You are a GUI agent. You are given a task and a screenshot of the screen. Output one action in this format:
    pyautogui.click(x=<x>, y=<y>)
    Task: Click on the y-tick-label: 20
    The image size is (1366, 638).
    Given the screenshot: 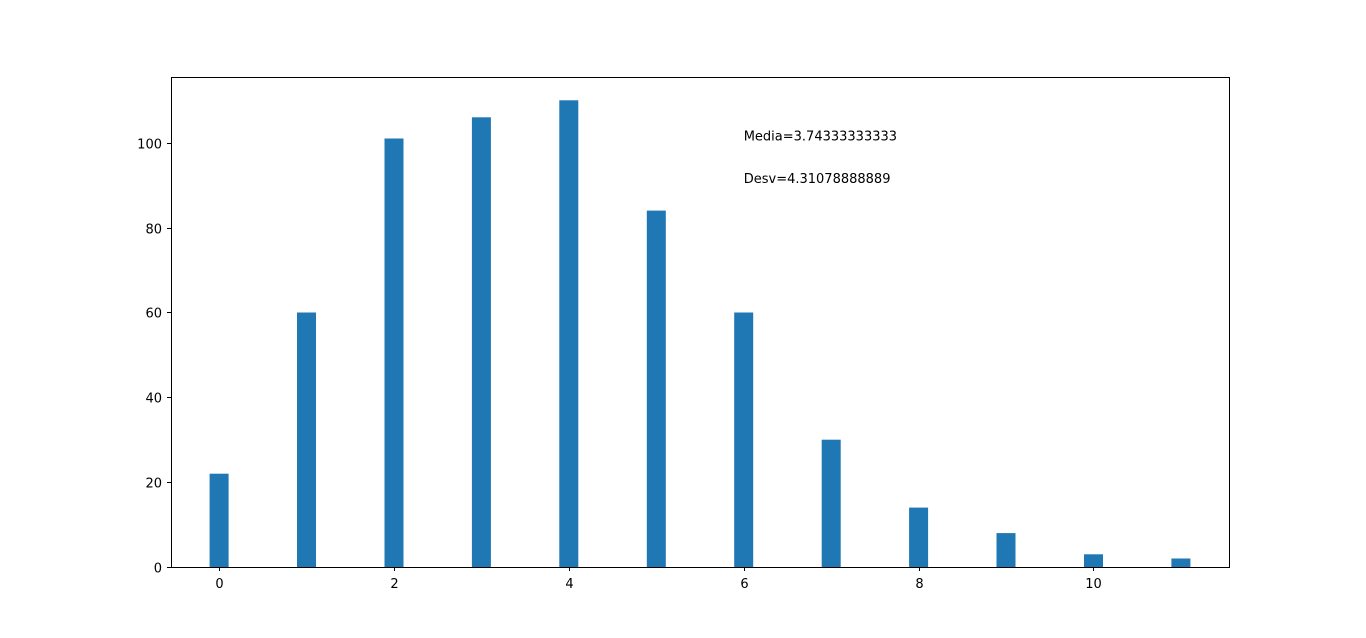 What is the action you would take?
    pyautogui.click(x=153, y=484)
    